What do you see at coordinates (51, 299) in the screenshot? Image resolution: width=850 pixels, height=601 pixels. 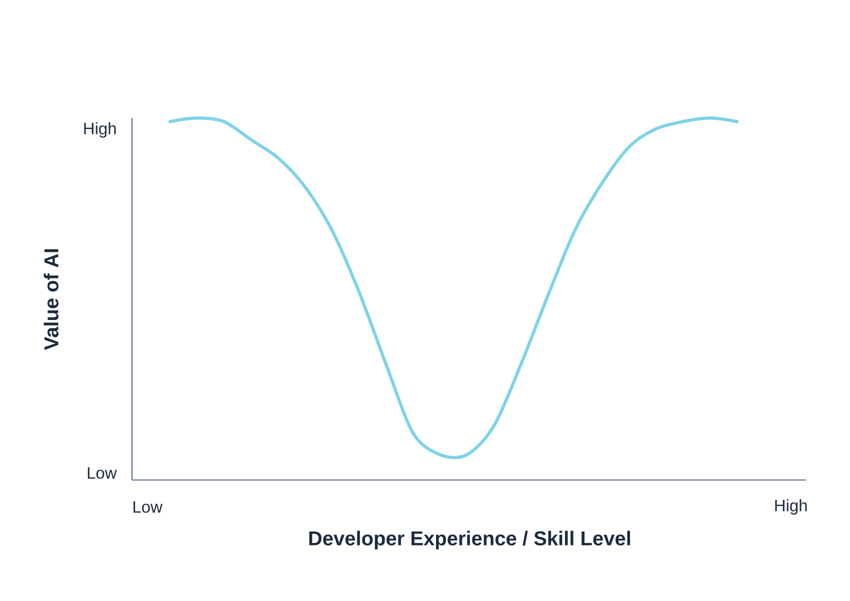 I see `y-axis-title: Value of AI` at bounding box center [51, 299].